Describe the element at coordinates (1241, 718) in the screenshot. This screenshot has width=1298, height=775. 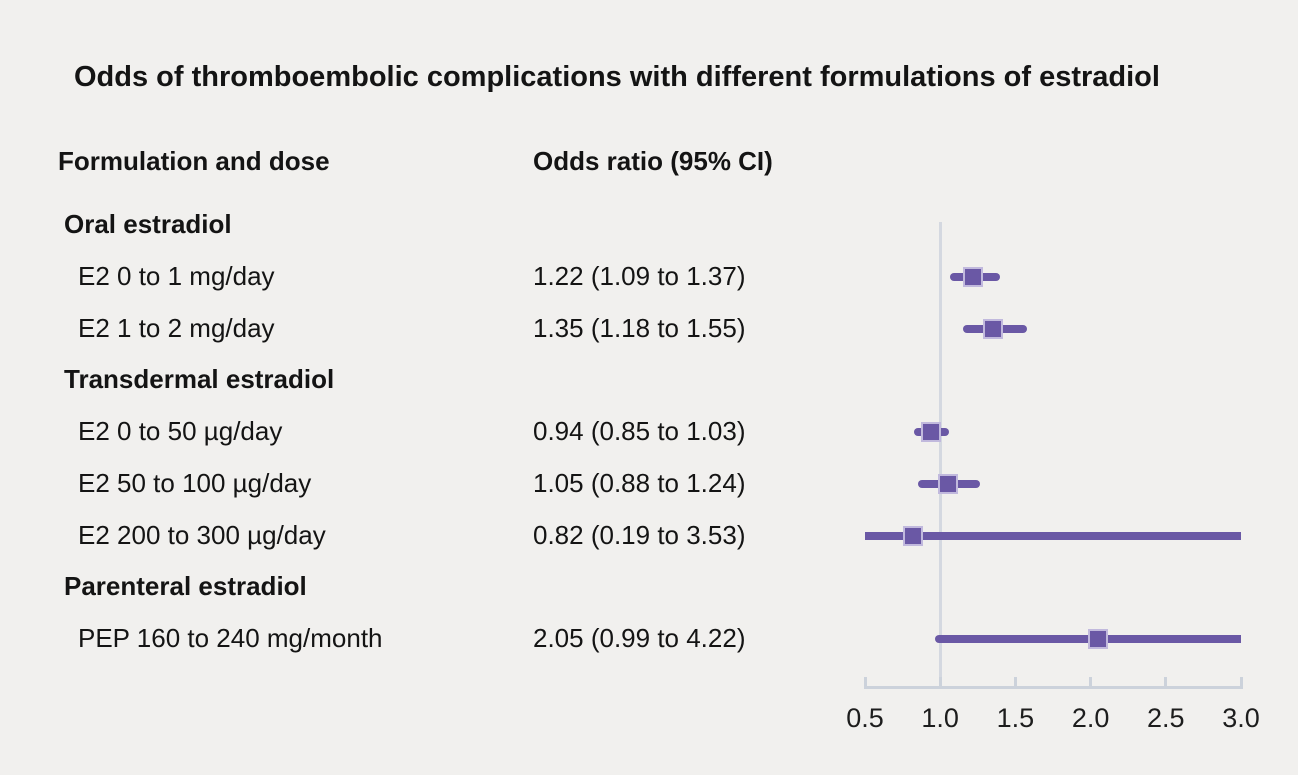
I see `x-axis-tick-label: 3.0` at that location.